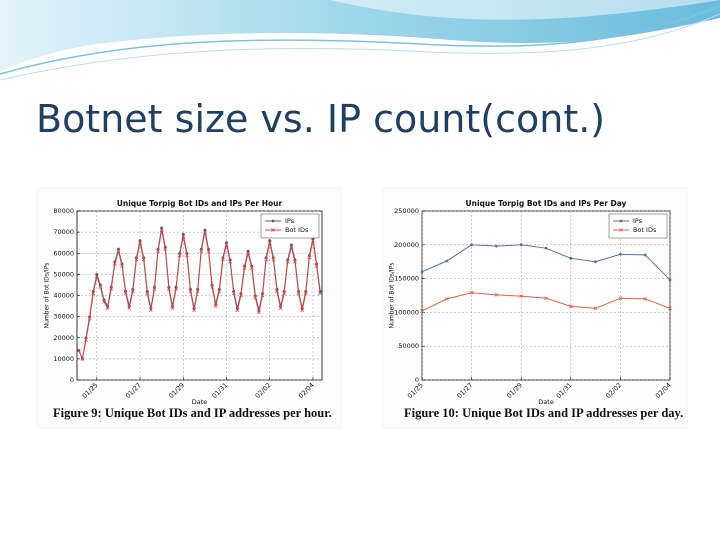  What do you see at coordinates (63, 232) in the screenshot?
I see `y-tick-label: 70000` at bounding box center [63, 232].